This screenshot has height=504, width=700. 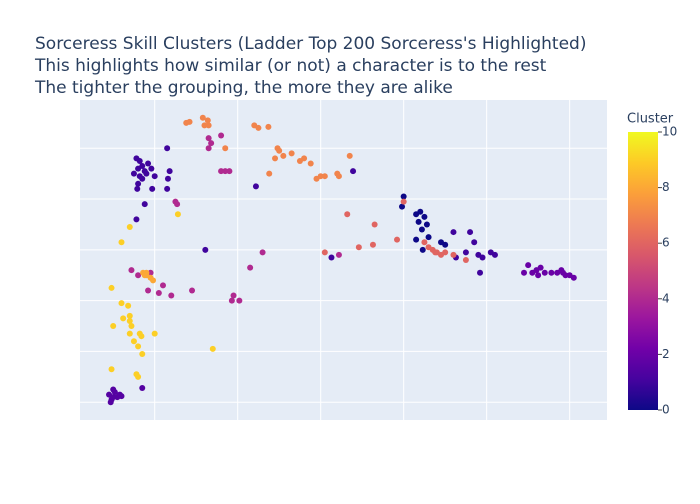 I want to click on colorbar-tick-label: 2, so click(x=666, y=354).